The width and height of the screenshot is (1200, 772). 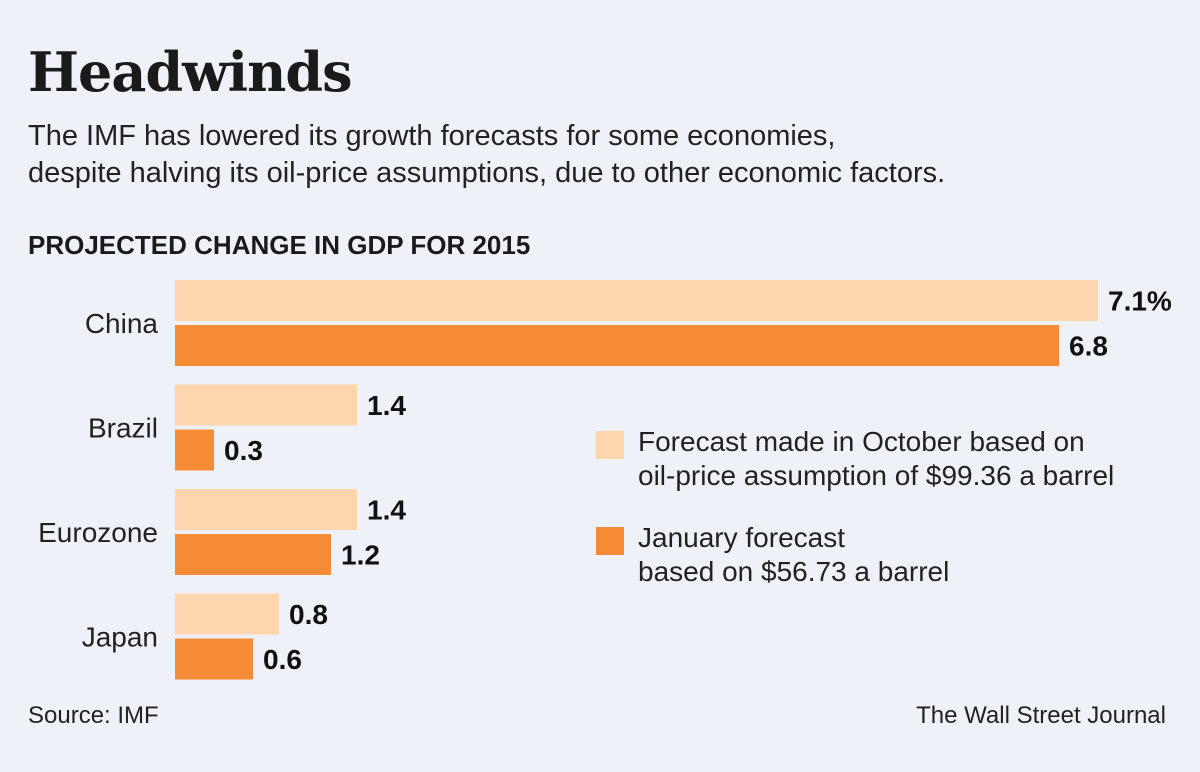 I want to click on bar-brazil-october, so click(x=266, y=405).